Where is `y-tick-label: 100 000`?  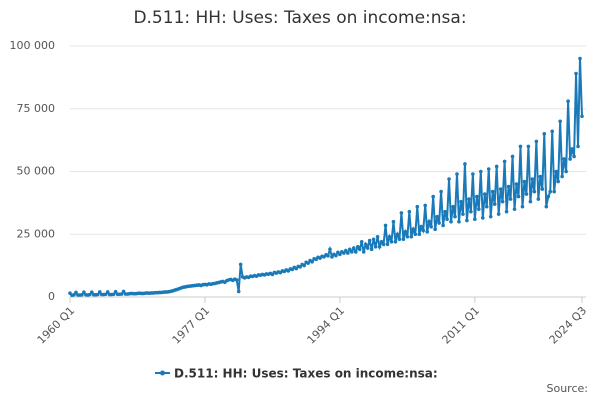 y-tick-label: 100 000 is located at coordinates (33, 45).